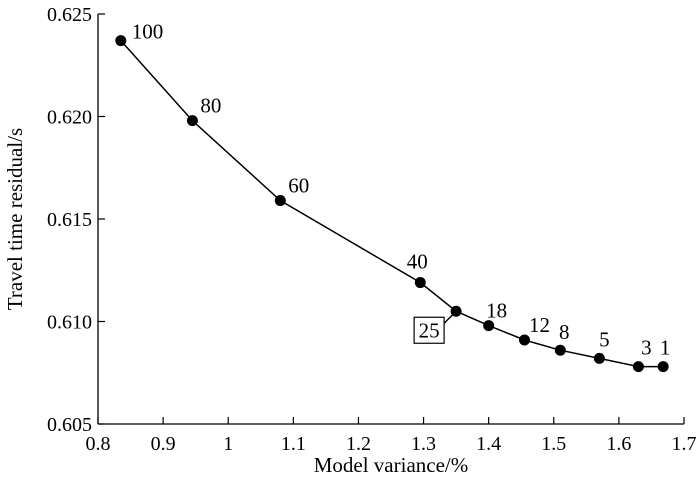  Describe the element at coordinates (488, 444) in the screenshot. I see `x-tick-label: 1.4` at that location.